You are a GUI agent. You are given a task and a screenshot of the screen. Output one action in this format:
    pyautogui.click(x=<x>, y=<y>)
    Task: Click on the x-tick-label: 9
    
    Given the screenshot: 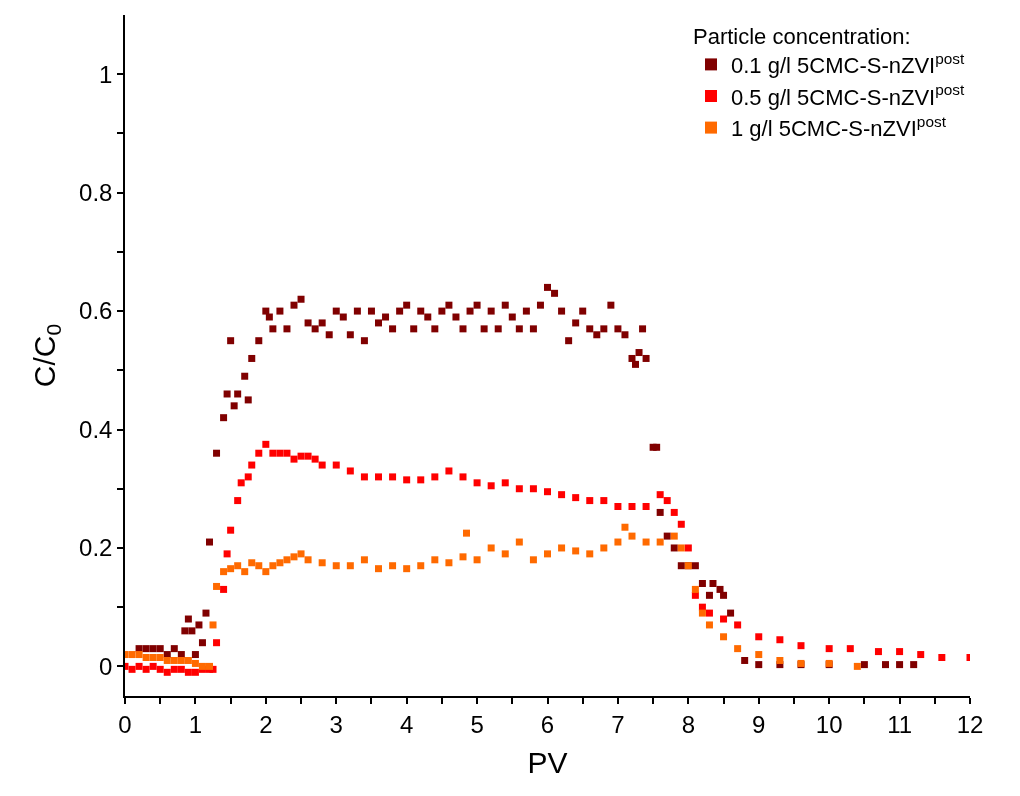 What is the action you would take?
    pyautogui.click(x=759, y=724)
    